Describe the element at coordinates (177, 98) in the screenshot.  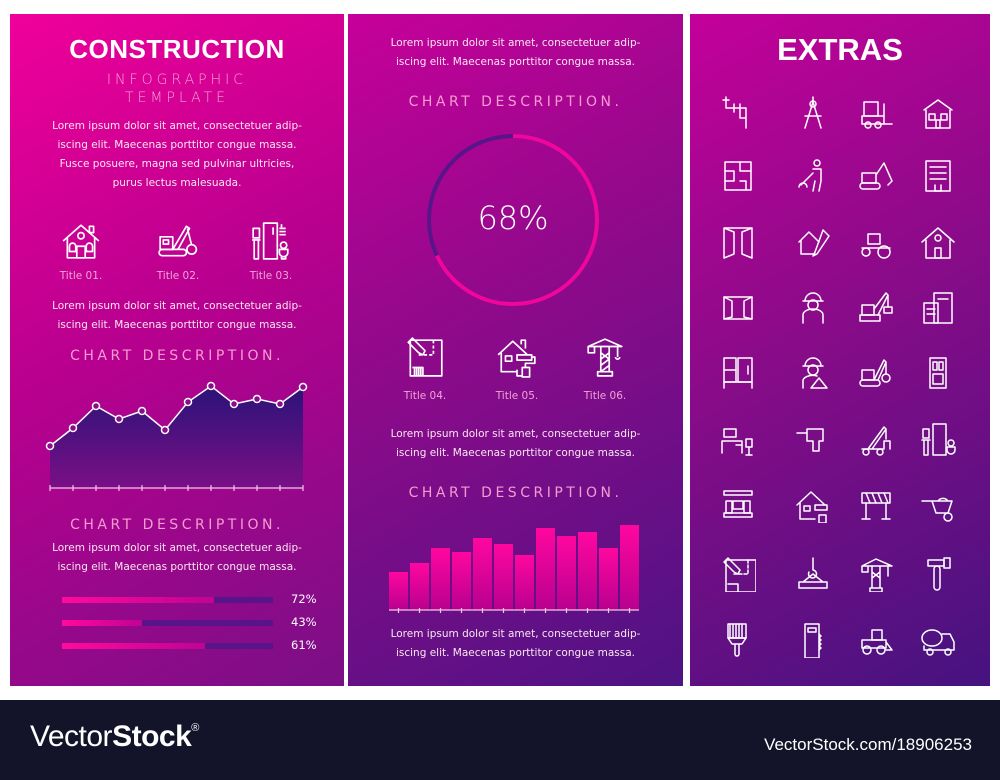
I see `subtitle-line2: TEMPLATE` at that location.